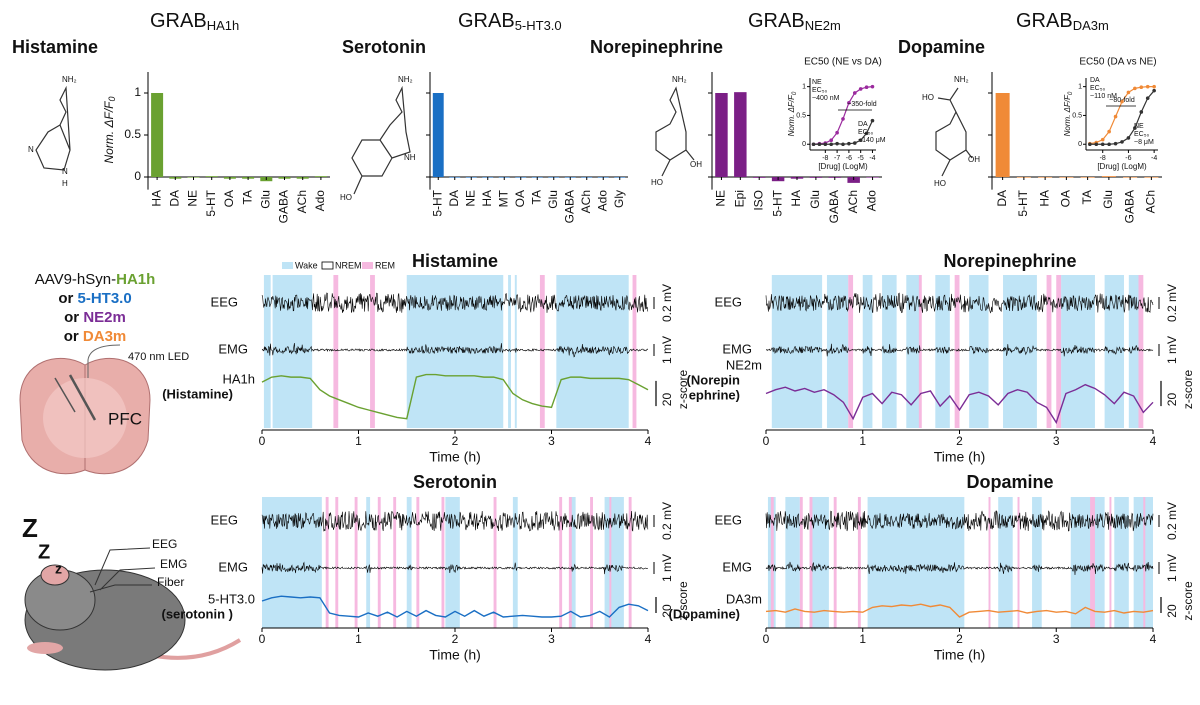  Describe the element at coordinates (744, 598) in the screenshot. I see `sensor-label: DA3m` at that location.